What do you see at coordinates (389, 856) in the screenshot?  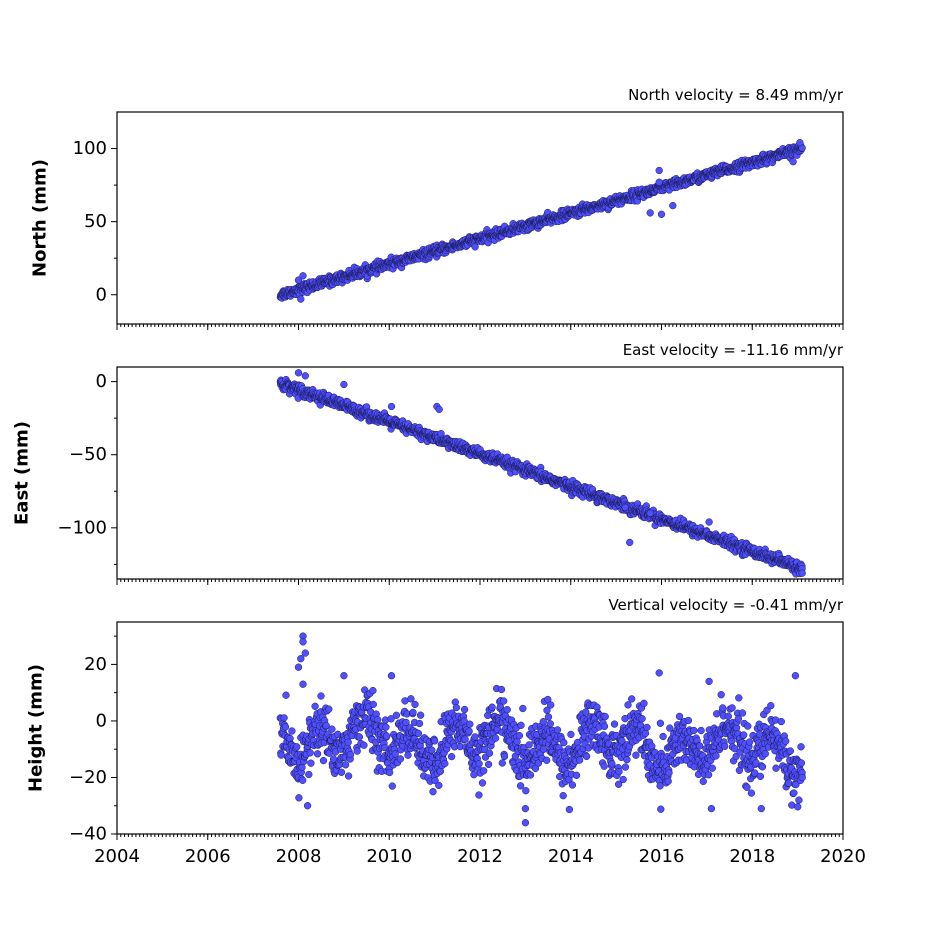 I see `x-tick-label: 2010` at bounding box center [389, 856].